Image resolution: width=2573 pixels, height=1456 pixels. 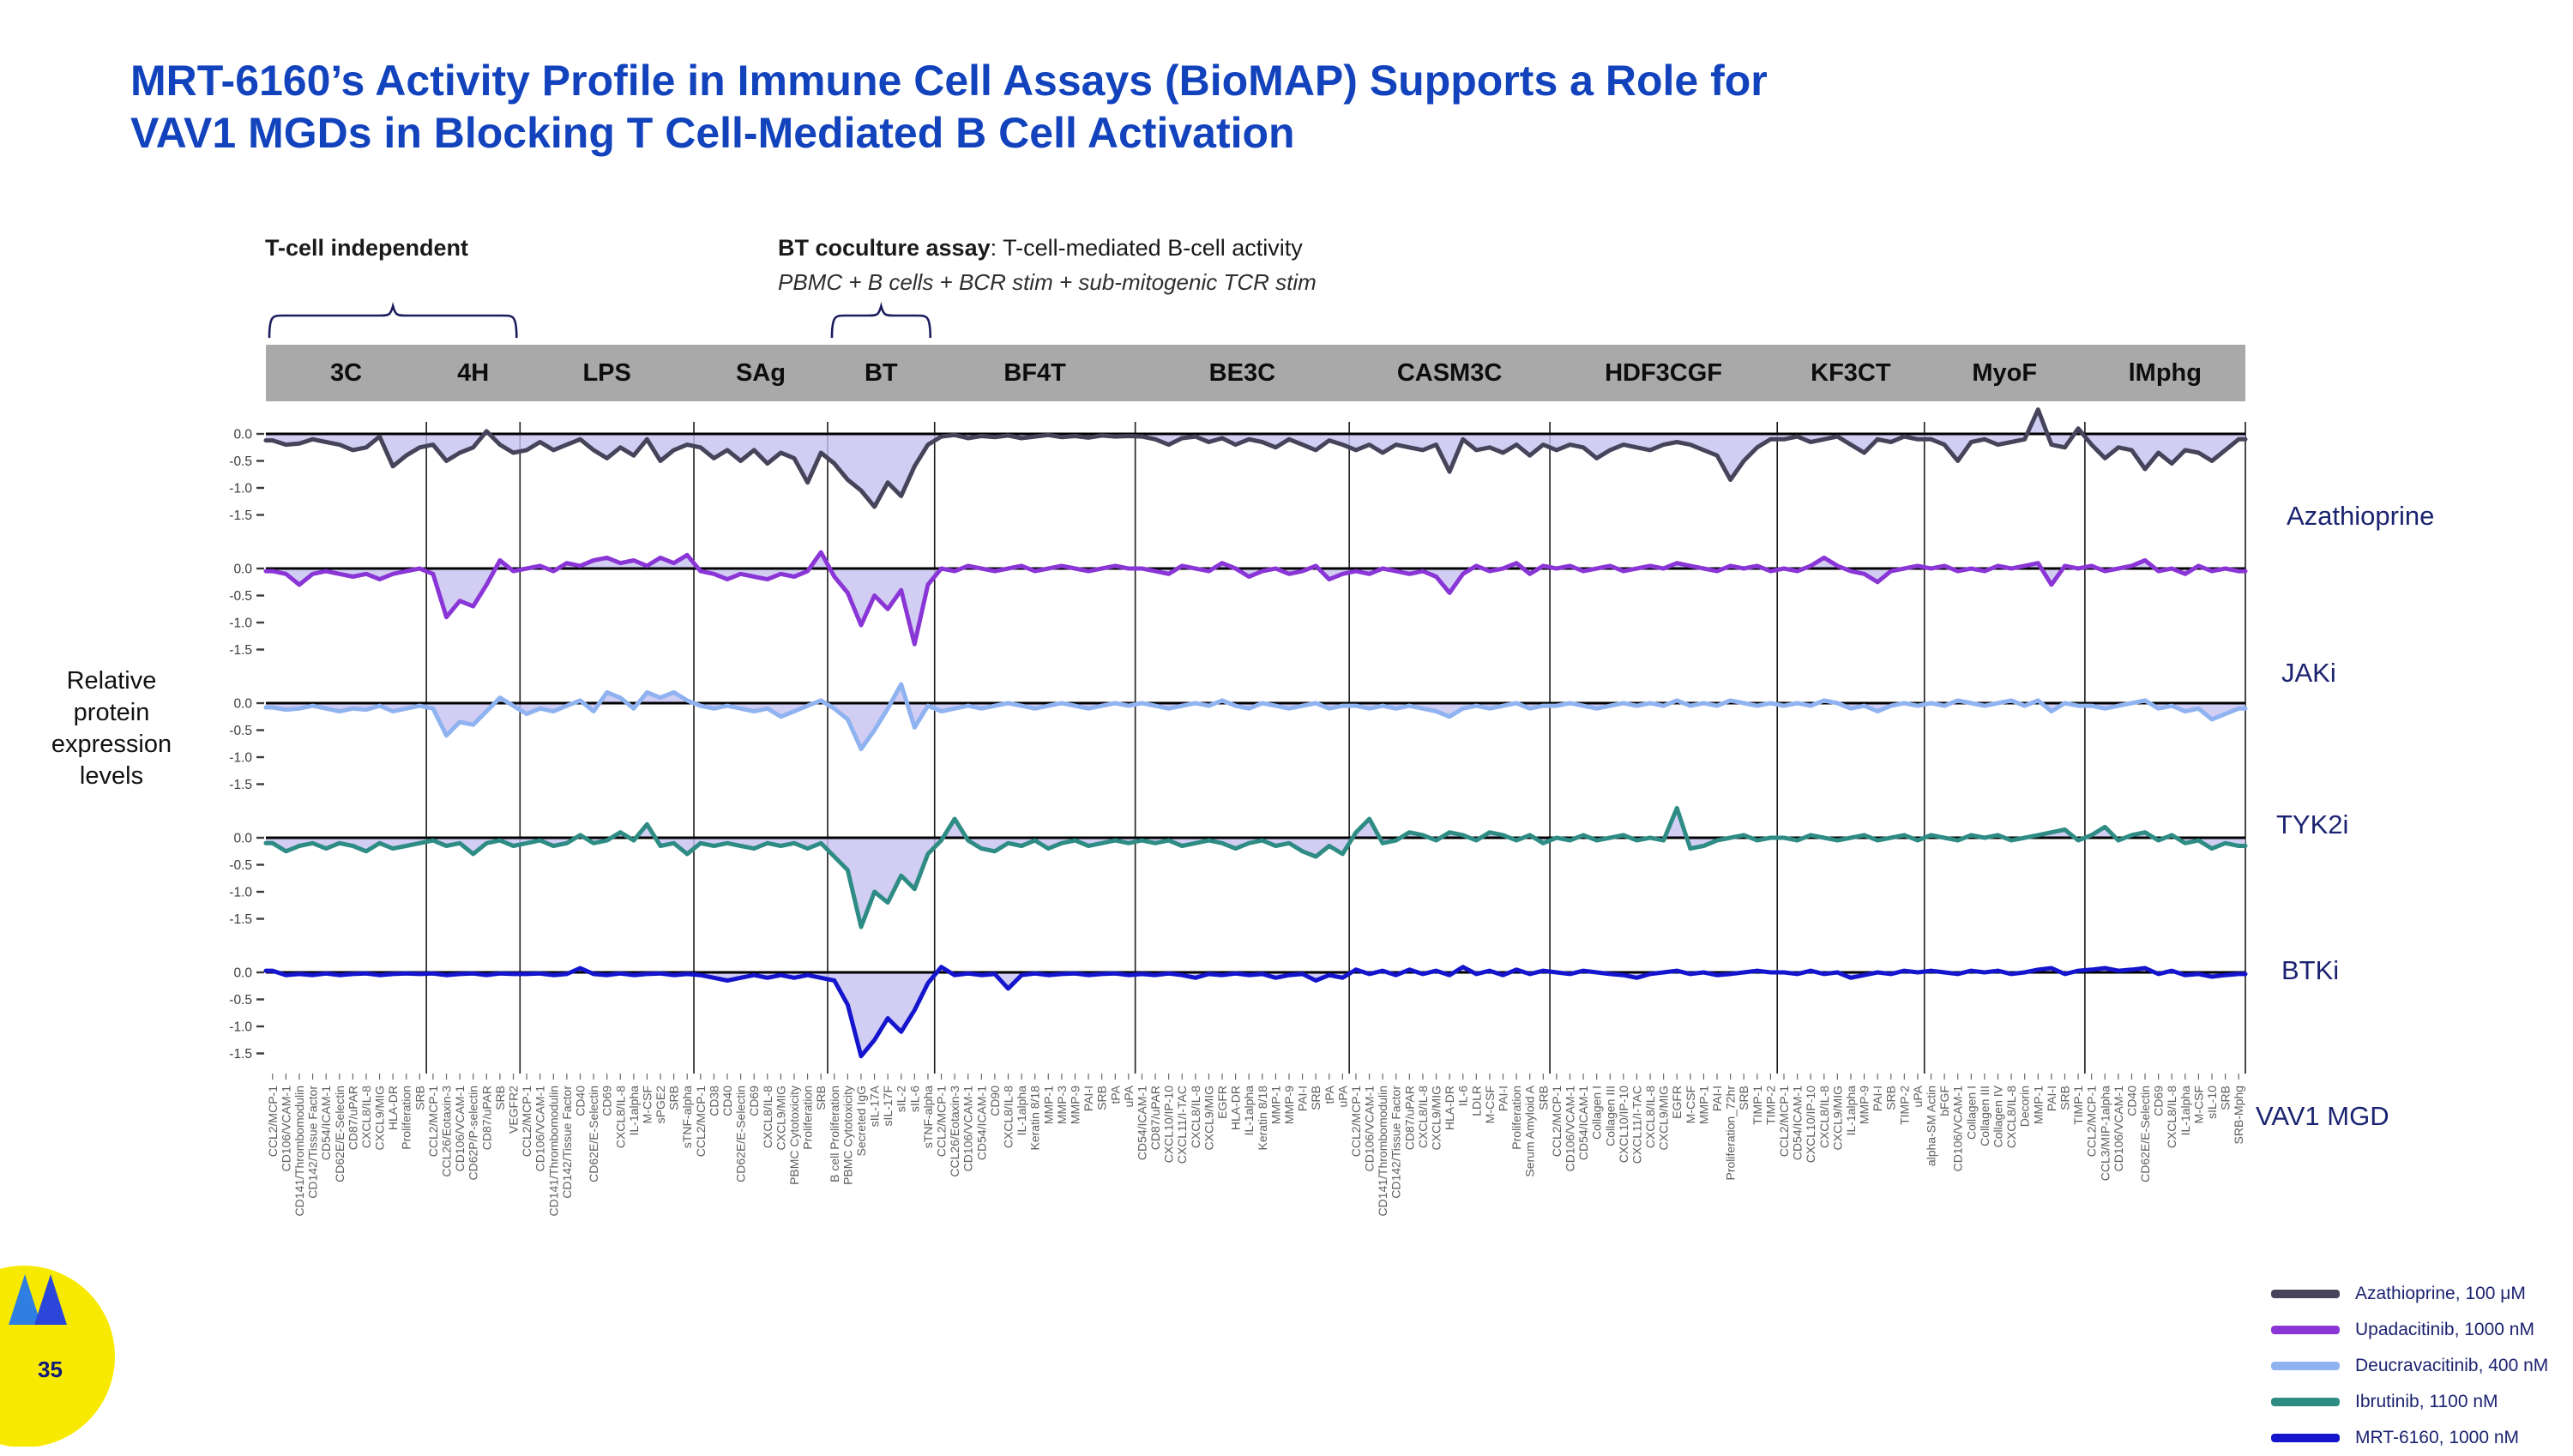 What do you see at coordinates (1731, 1133) in the screenshot?
I see `x-tick-label: Proliferation_72hr` at bounding box center [1731, 1133].